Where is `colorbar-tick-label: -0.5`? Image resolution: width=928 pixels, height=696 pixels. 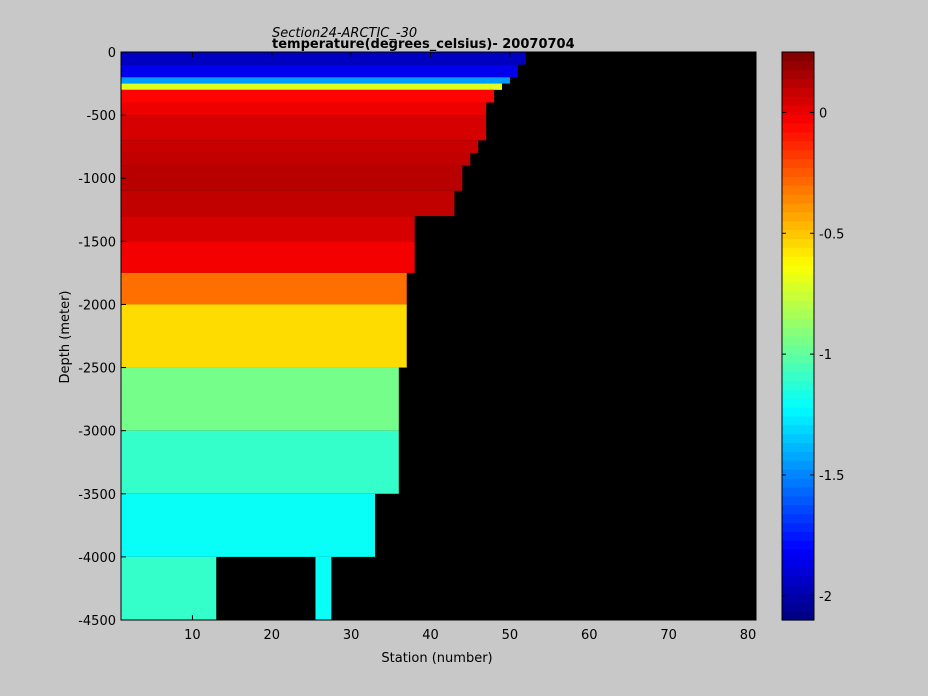 colorbar-tick-label: -0.5 is located at coordinates (831, 234).